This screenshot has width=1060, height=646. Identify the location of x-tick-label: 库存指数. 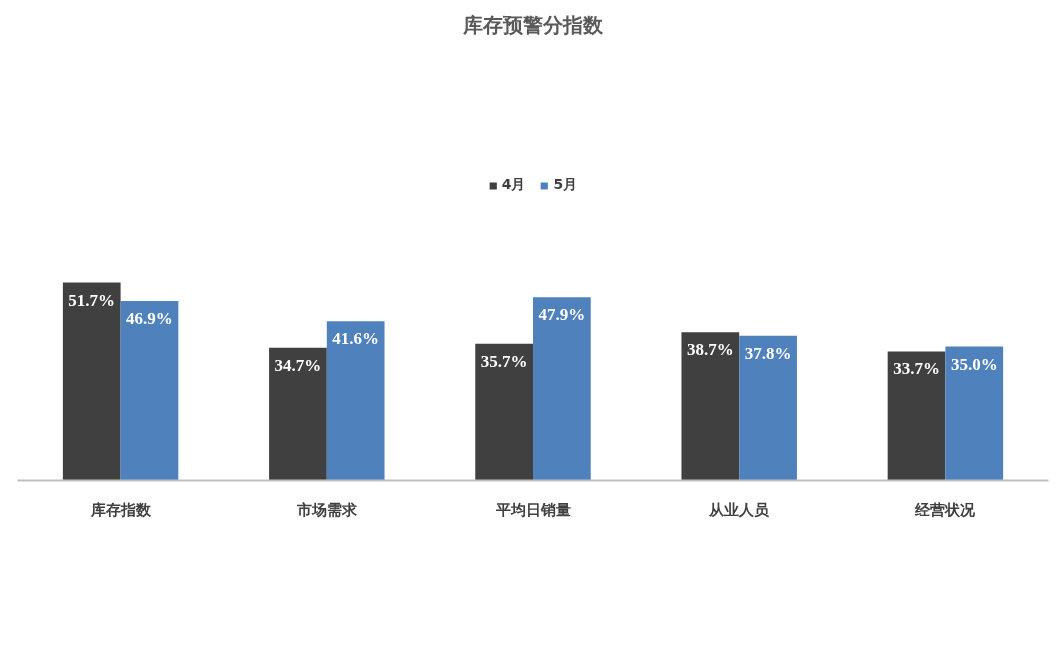
(120, 509).